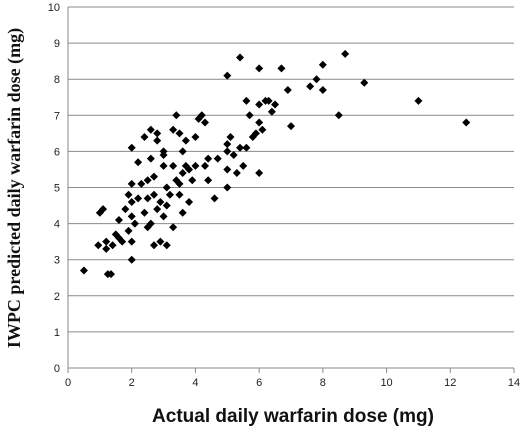 The height and width of the screenshot is (435, 520). What do you see at coordinates (450, 383) in the screenshot?
I see `x-tick-label: 12` at bounding box center [450, 383].